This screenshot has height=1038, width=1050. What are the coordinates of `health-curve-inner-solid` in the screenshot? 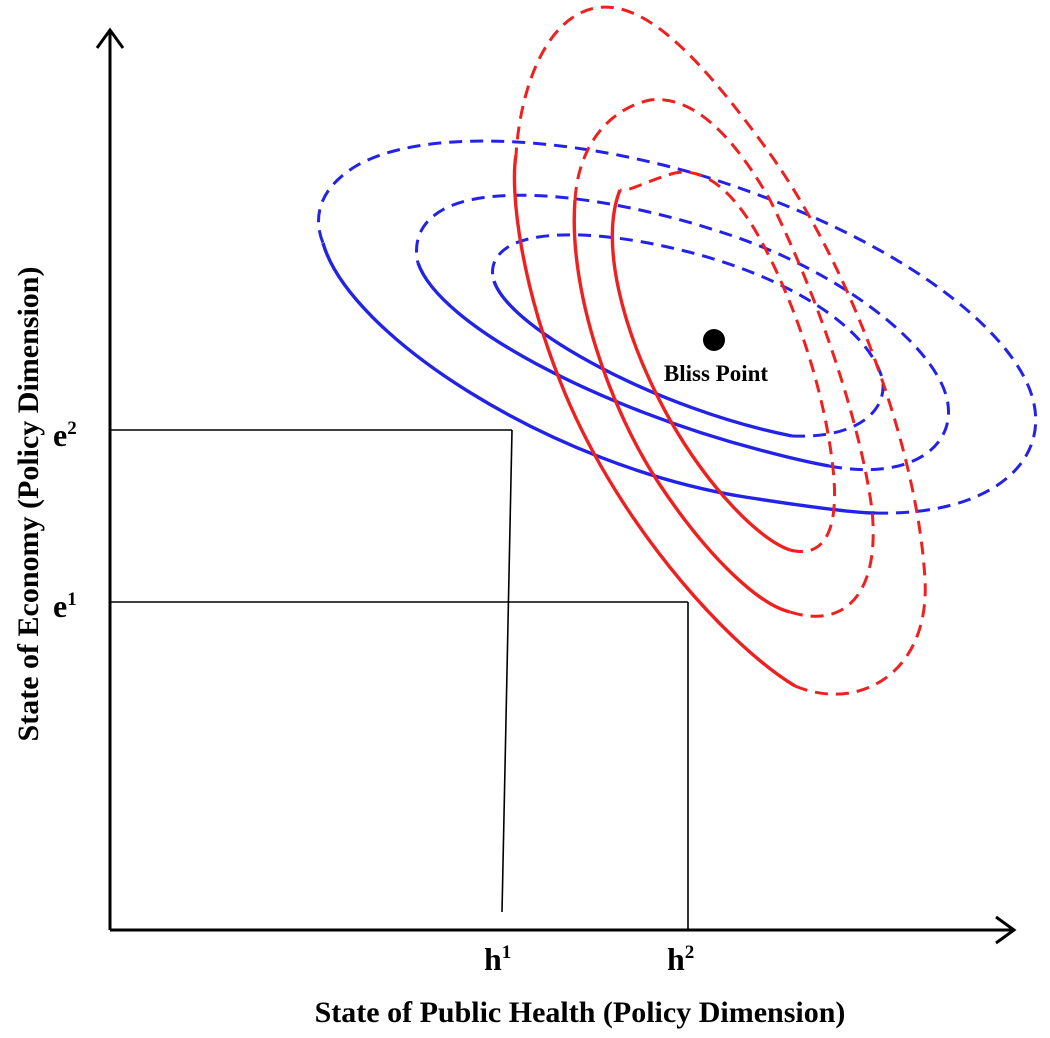 It's located at (700, 370).